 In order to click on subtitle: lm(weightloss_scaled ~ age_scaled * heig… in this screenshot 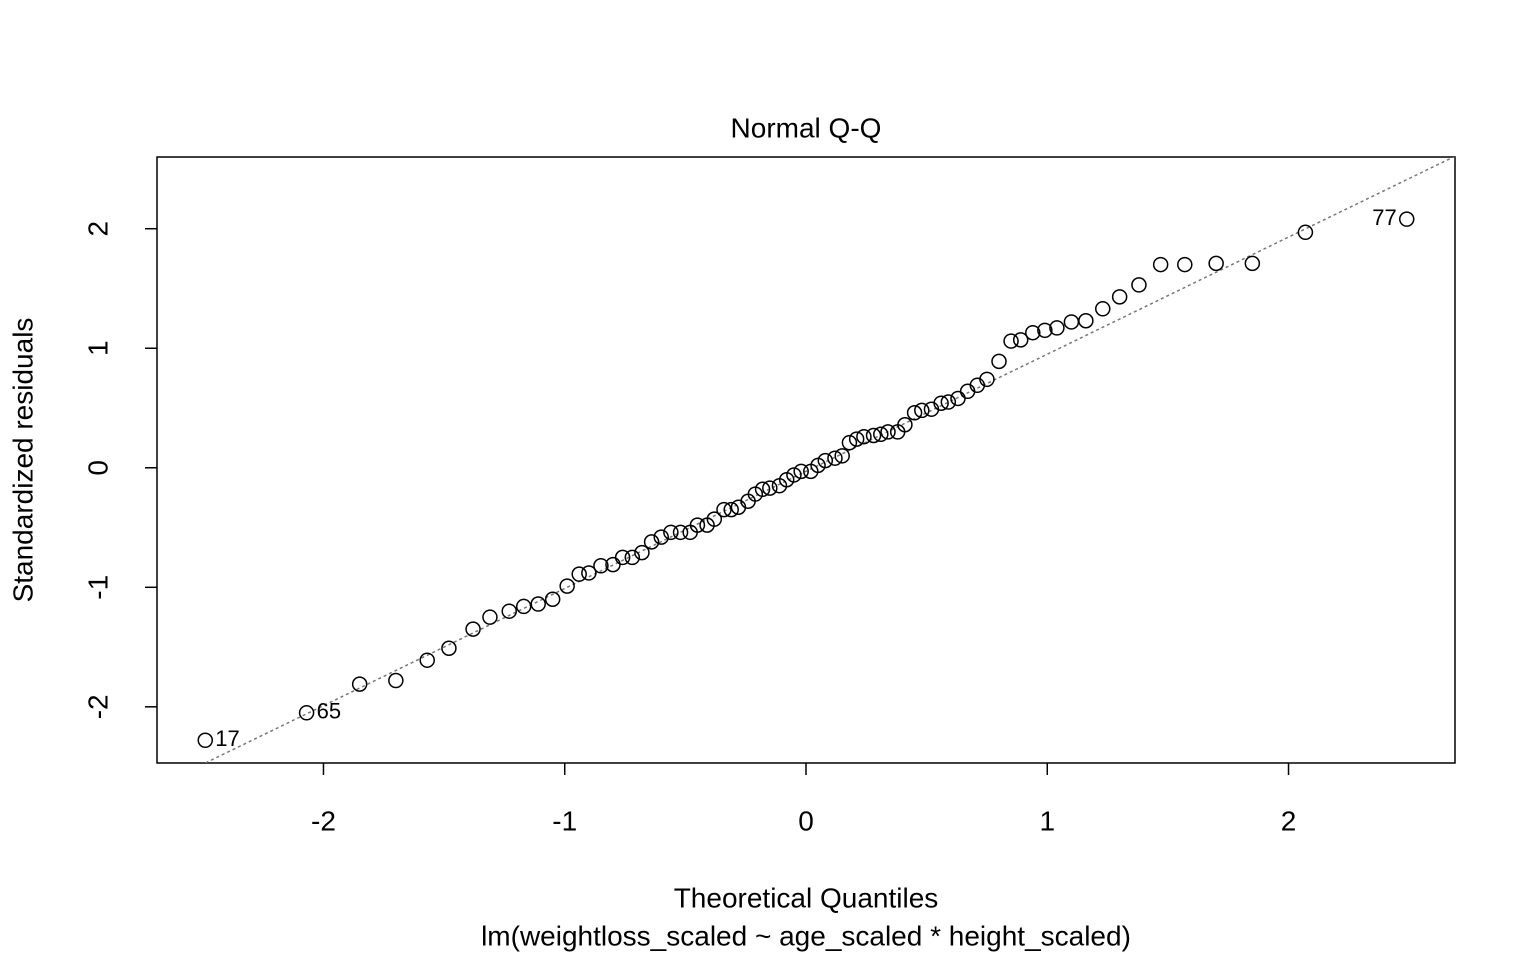, I will do `click(806, 935)`.